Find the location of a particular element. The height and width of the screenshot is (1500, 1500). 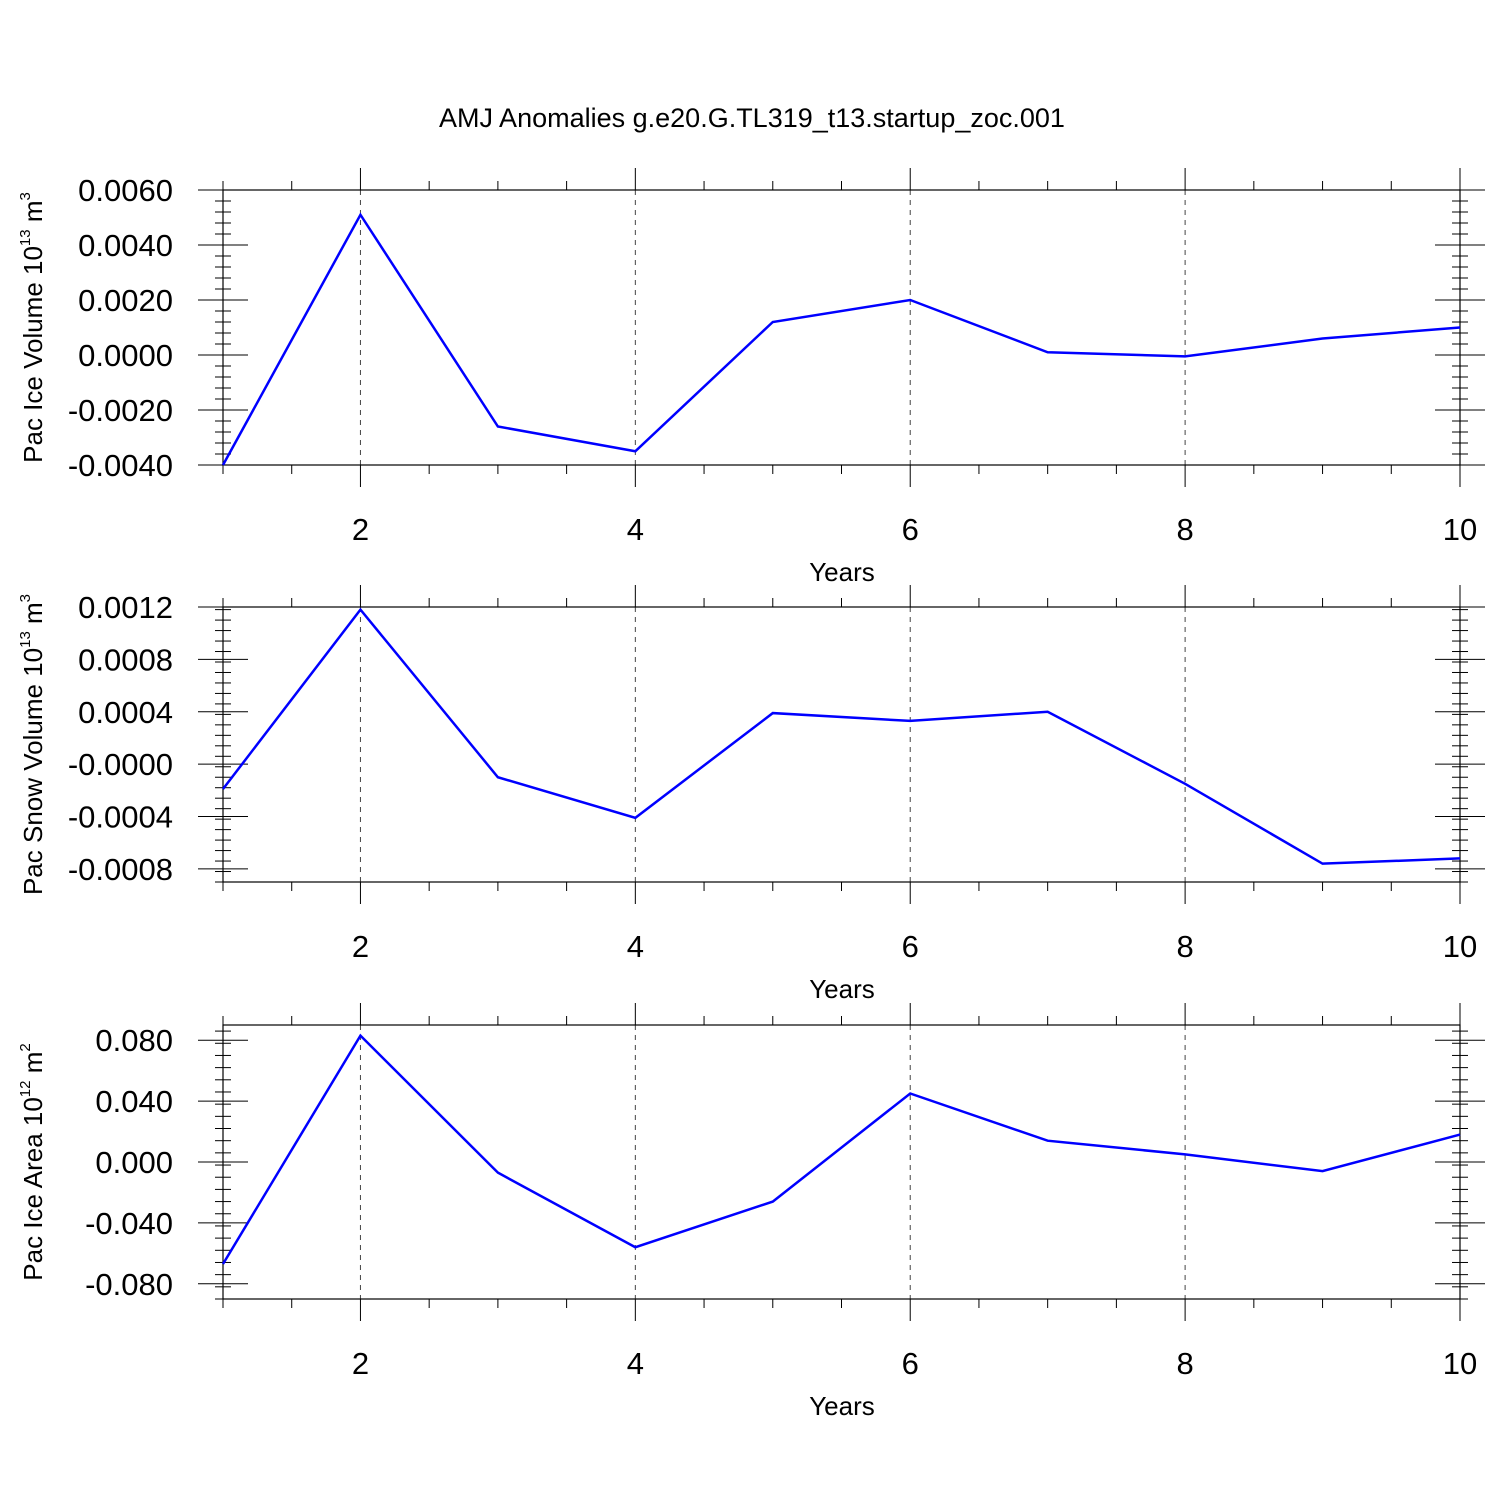

y-tick-label: 0.0012 is located at coordinates (125, 607).